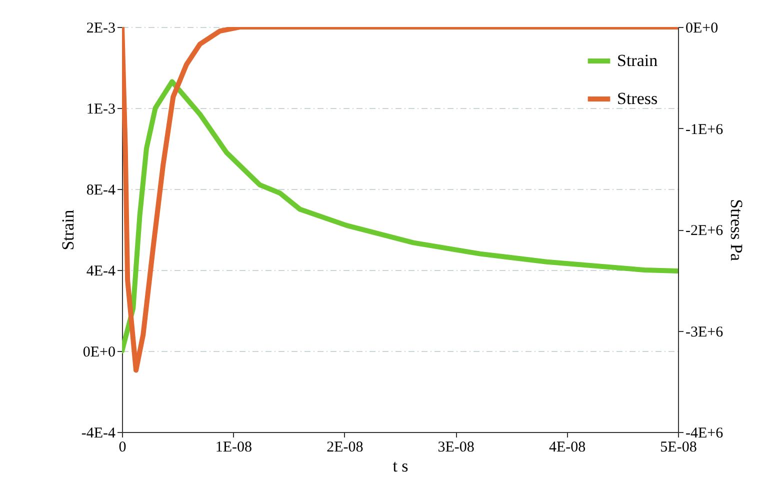 Image resolution: width=766 pixels, height=496 pixels. Describe the element at coordinates (68, 229) in the screenshot. I see `y-axis-title: Strain` at that location.